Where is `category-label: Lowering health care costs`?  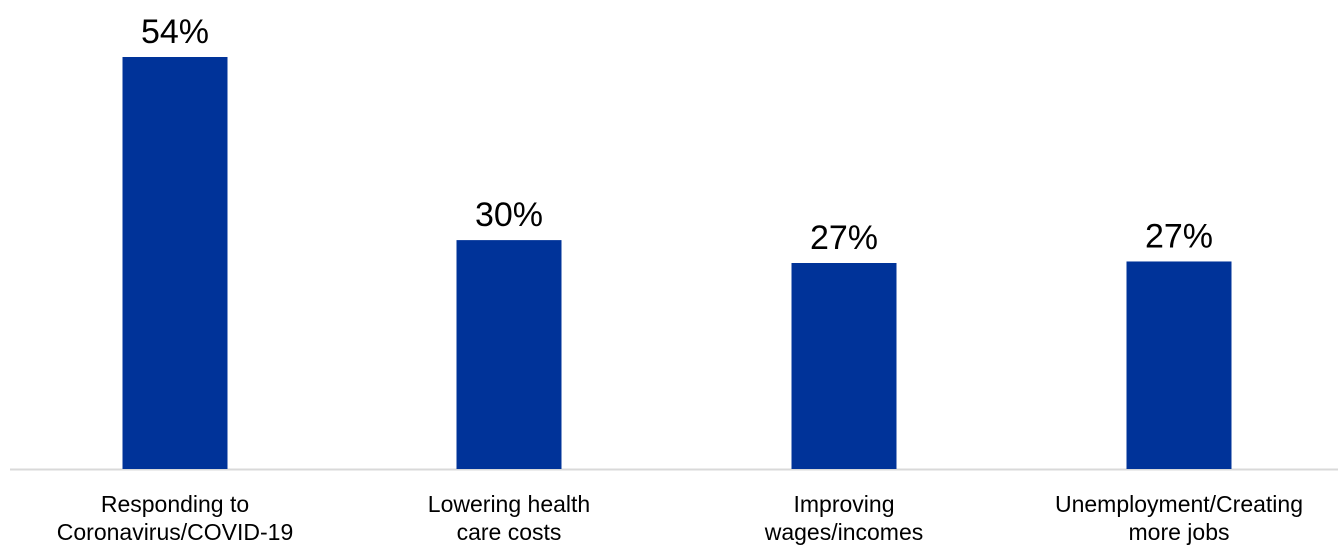 category-label: Lowering health care costs is located at coordinates (509, 518).